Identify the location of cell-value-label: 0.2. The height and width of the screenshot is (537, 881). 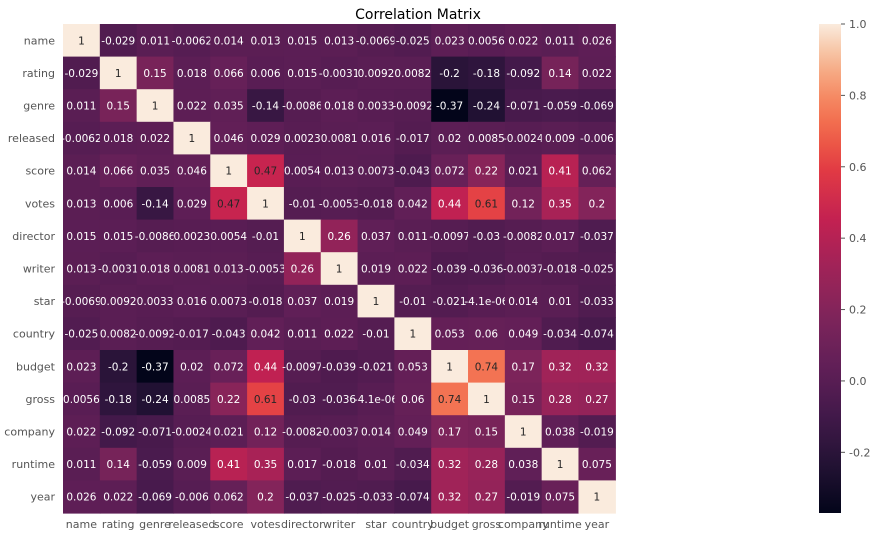
(265, 498).